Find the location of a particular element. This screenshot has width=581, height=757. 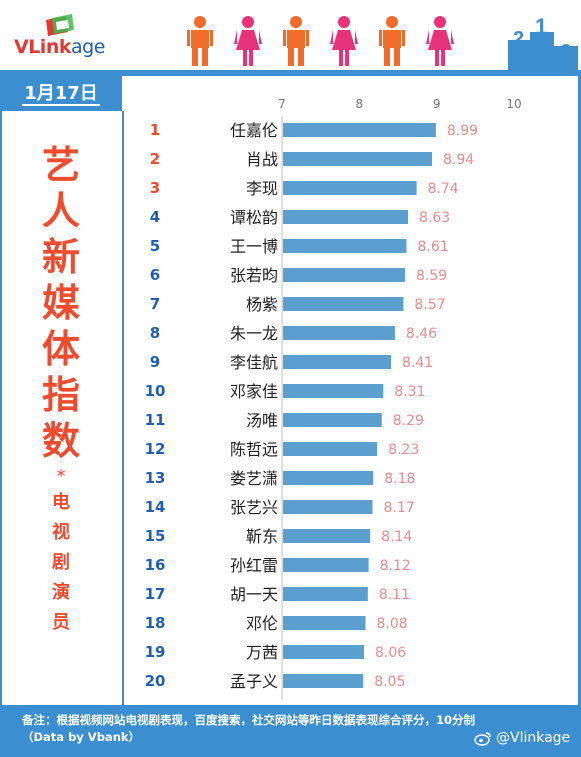

panel-divider is located at coordinates (123, 408).